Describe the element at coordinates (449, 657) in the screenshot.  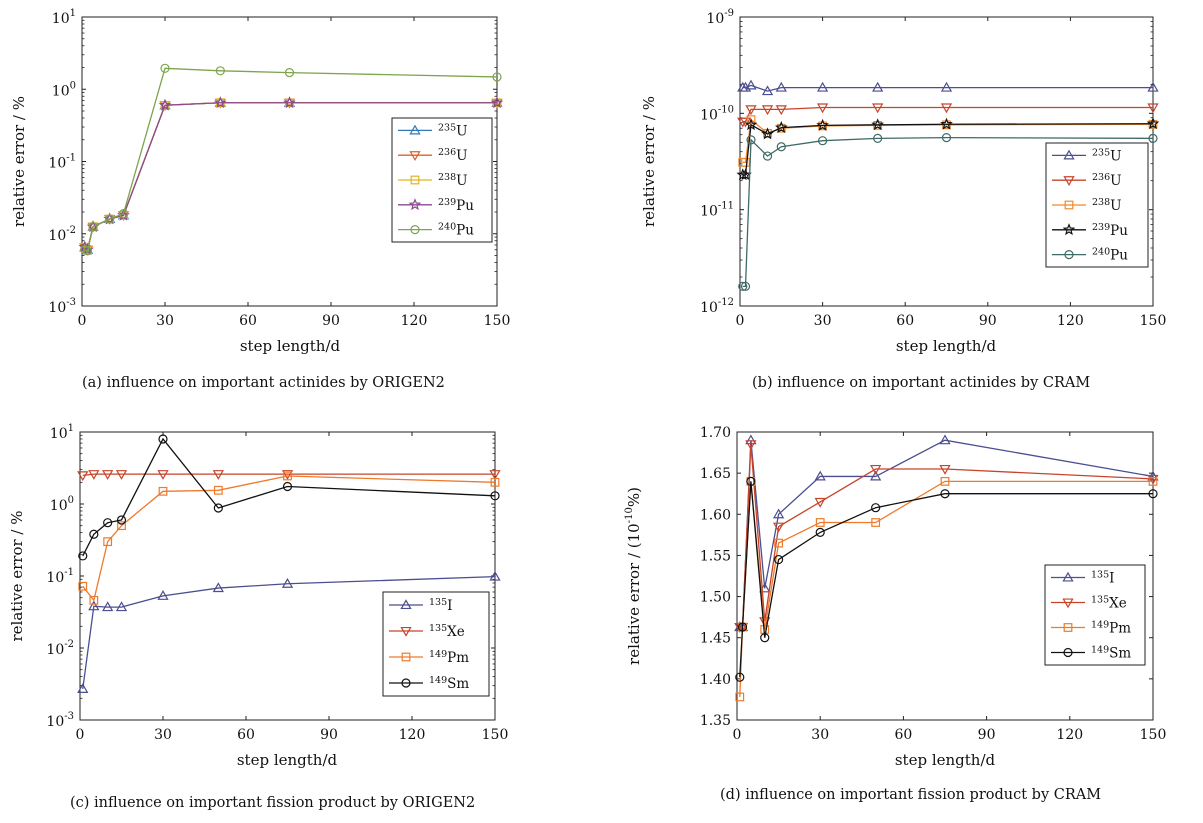
I see `legend-label: 149Pm` at that location.